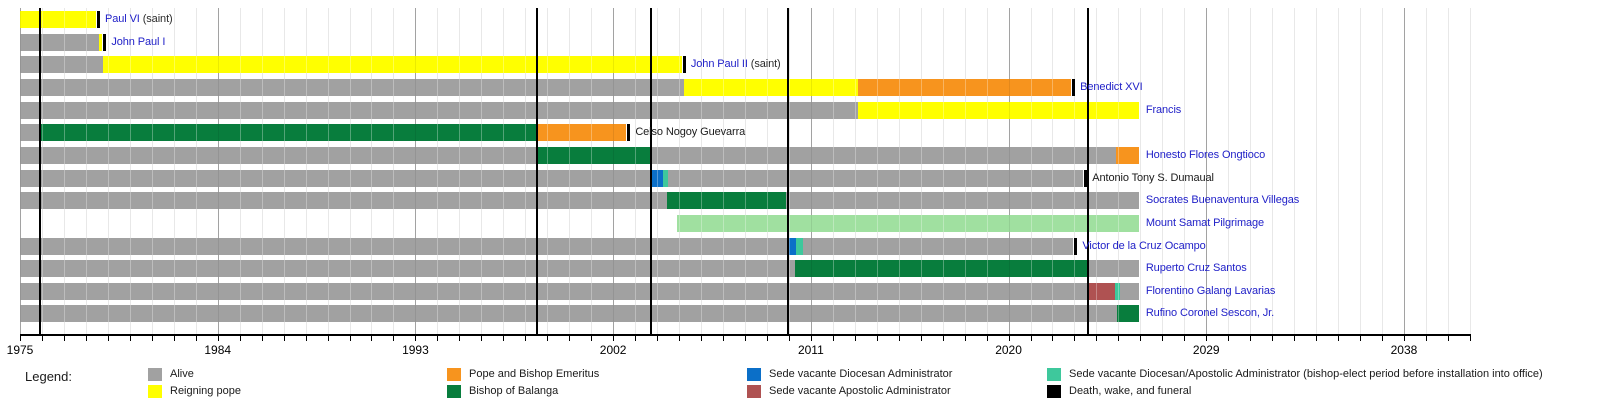 The height and width of the screenshot is (415, 1600). What do you see at coordinates (182, 374) in the screenshot?
I see `legend-label-alive: Alive` at bounding box center [182, 374].